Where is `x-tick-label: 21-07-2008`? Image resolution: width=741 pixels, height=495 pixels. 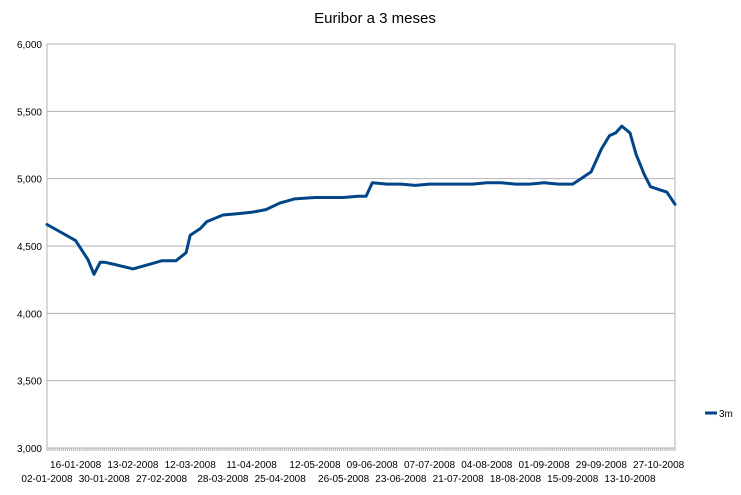 x-tick-label: 21-07-2008 is located at coordinates (459, 479).